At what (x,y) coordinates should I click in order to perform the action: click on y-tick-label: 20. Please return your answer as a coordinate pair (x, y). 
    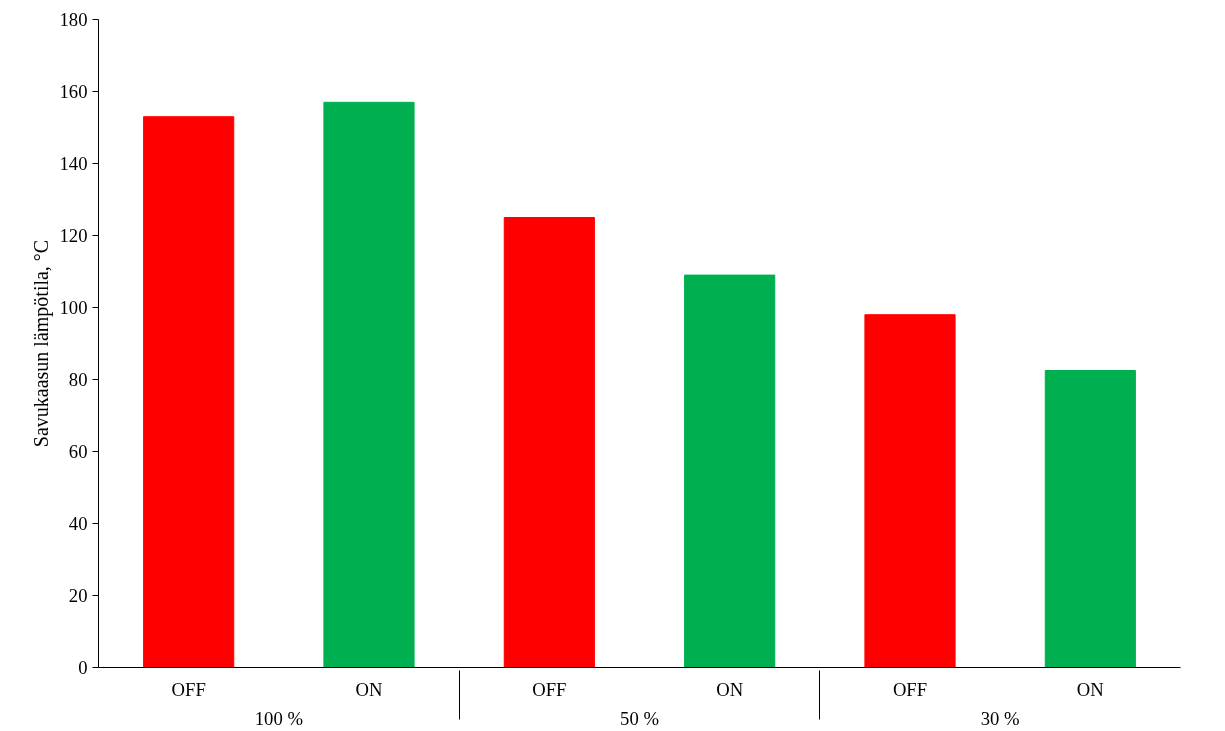
    Looking at the image, I should click on (78, 595).